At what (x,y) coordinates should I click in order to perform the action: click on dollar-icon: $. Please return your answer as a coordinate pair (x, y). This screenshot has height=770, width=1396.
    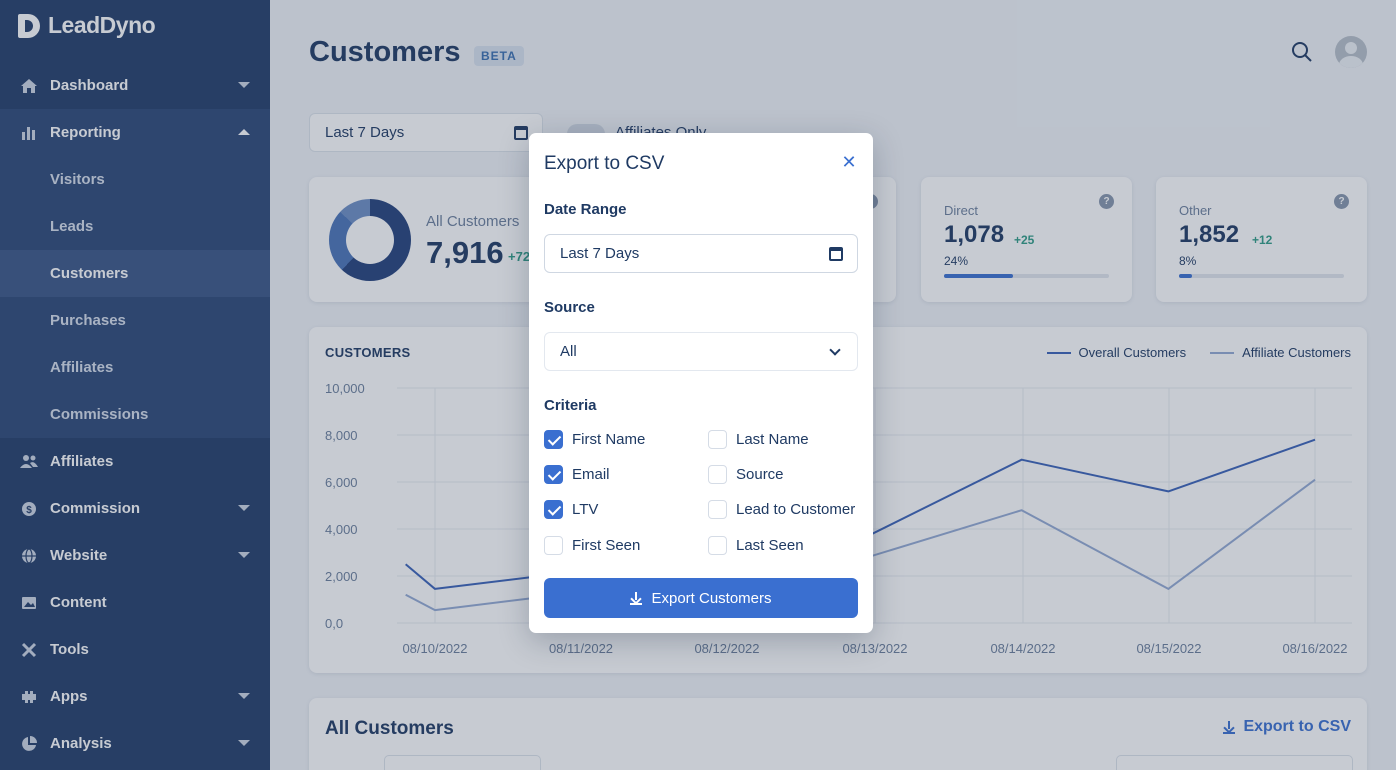
    Looking at the image, I should click on (29, 509).